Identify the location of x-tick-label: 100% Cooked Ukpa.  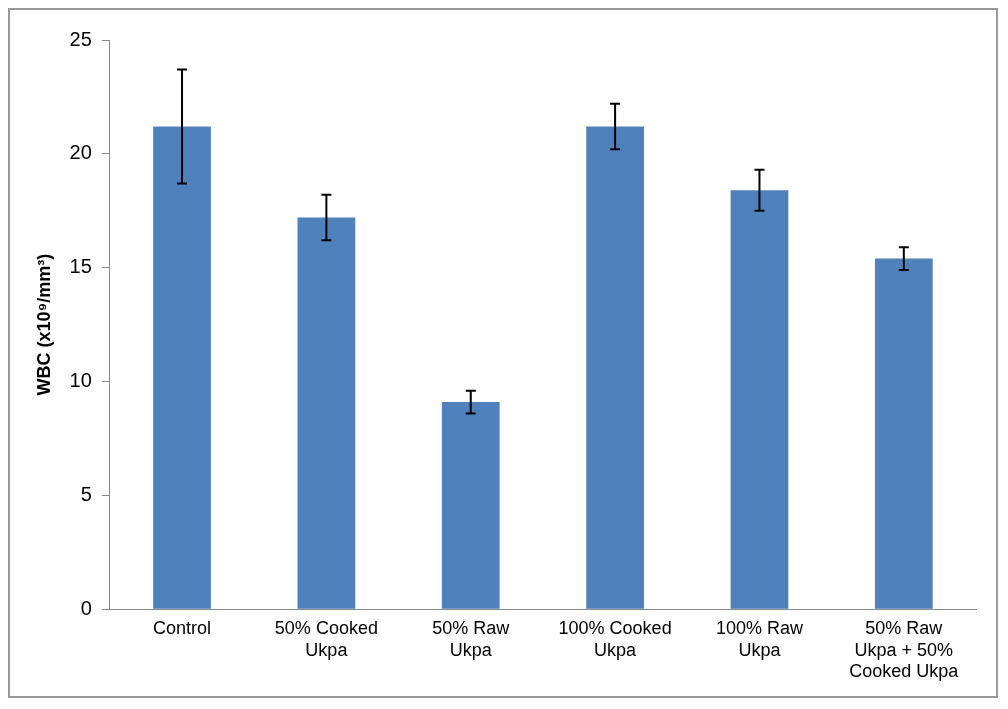
(615, 638).